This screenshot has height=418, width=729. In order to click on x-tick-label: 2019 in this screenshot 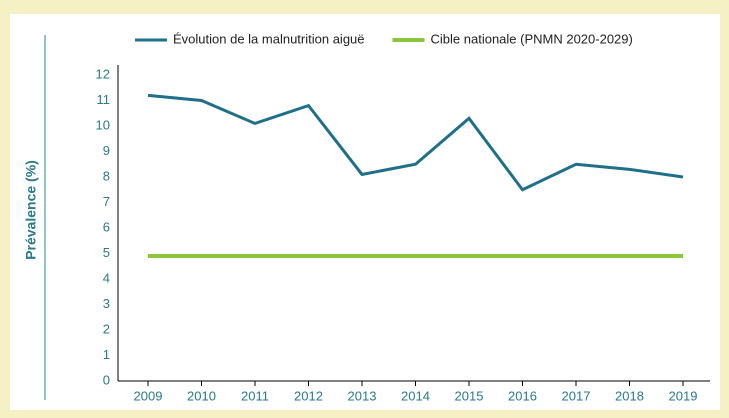, I will do `click(683, 395)`.